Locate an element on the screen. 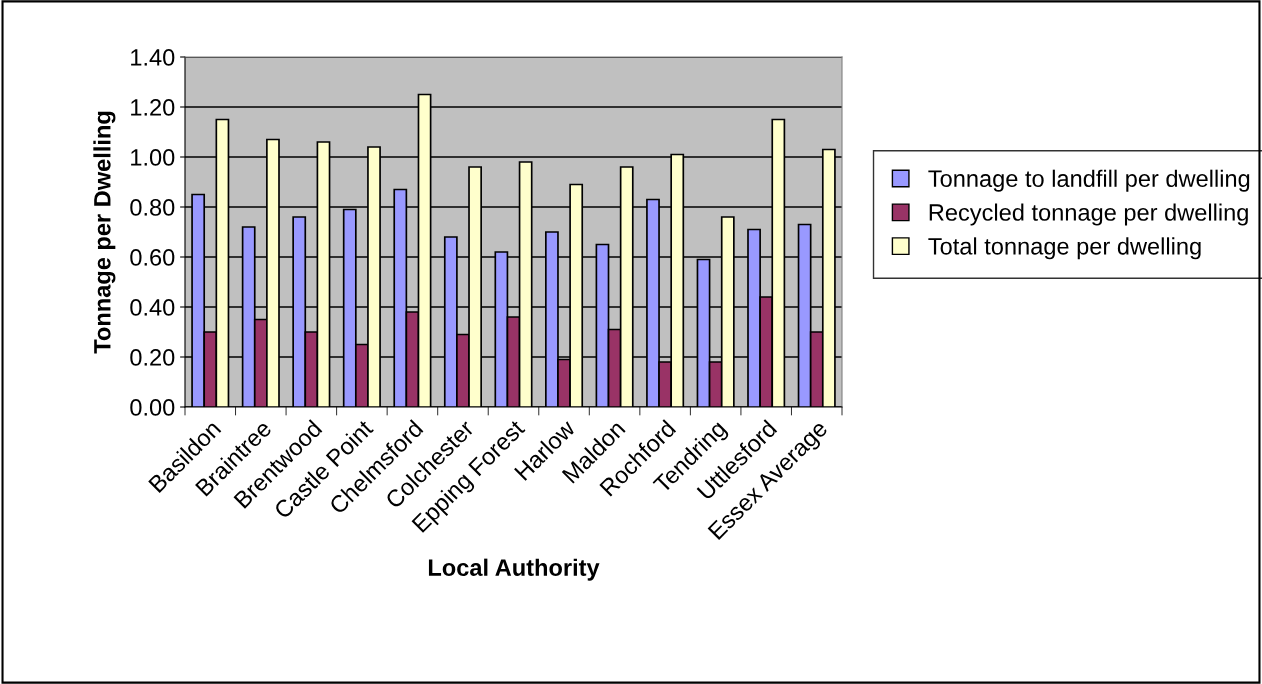  x-axis-title: Local Authority is located at coordinates (514, 569).